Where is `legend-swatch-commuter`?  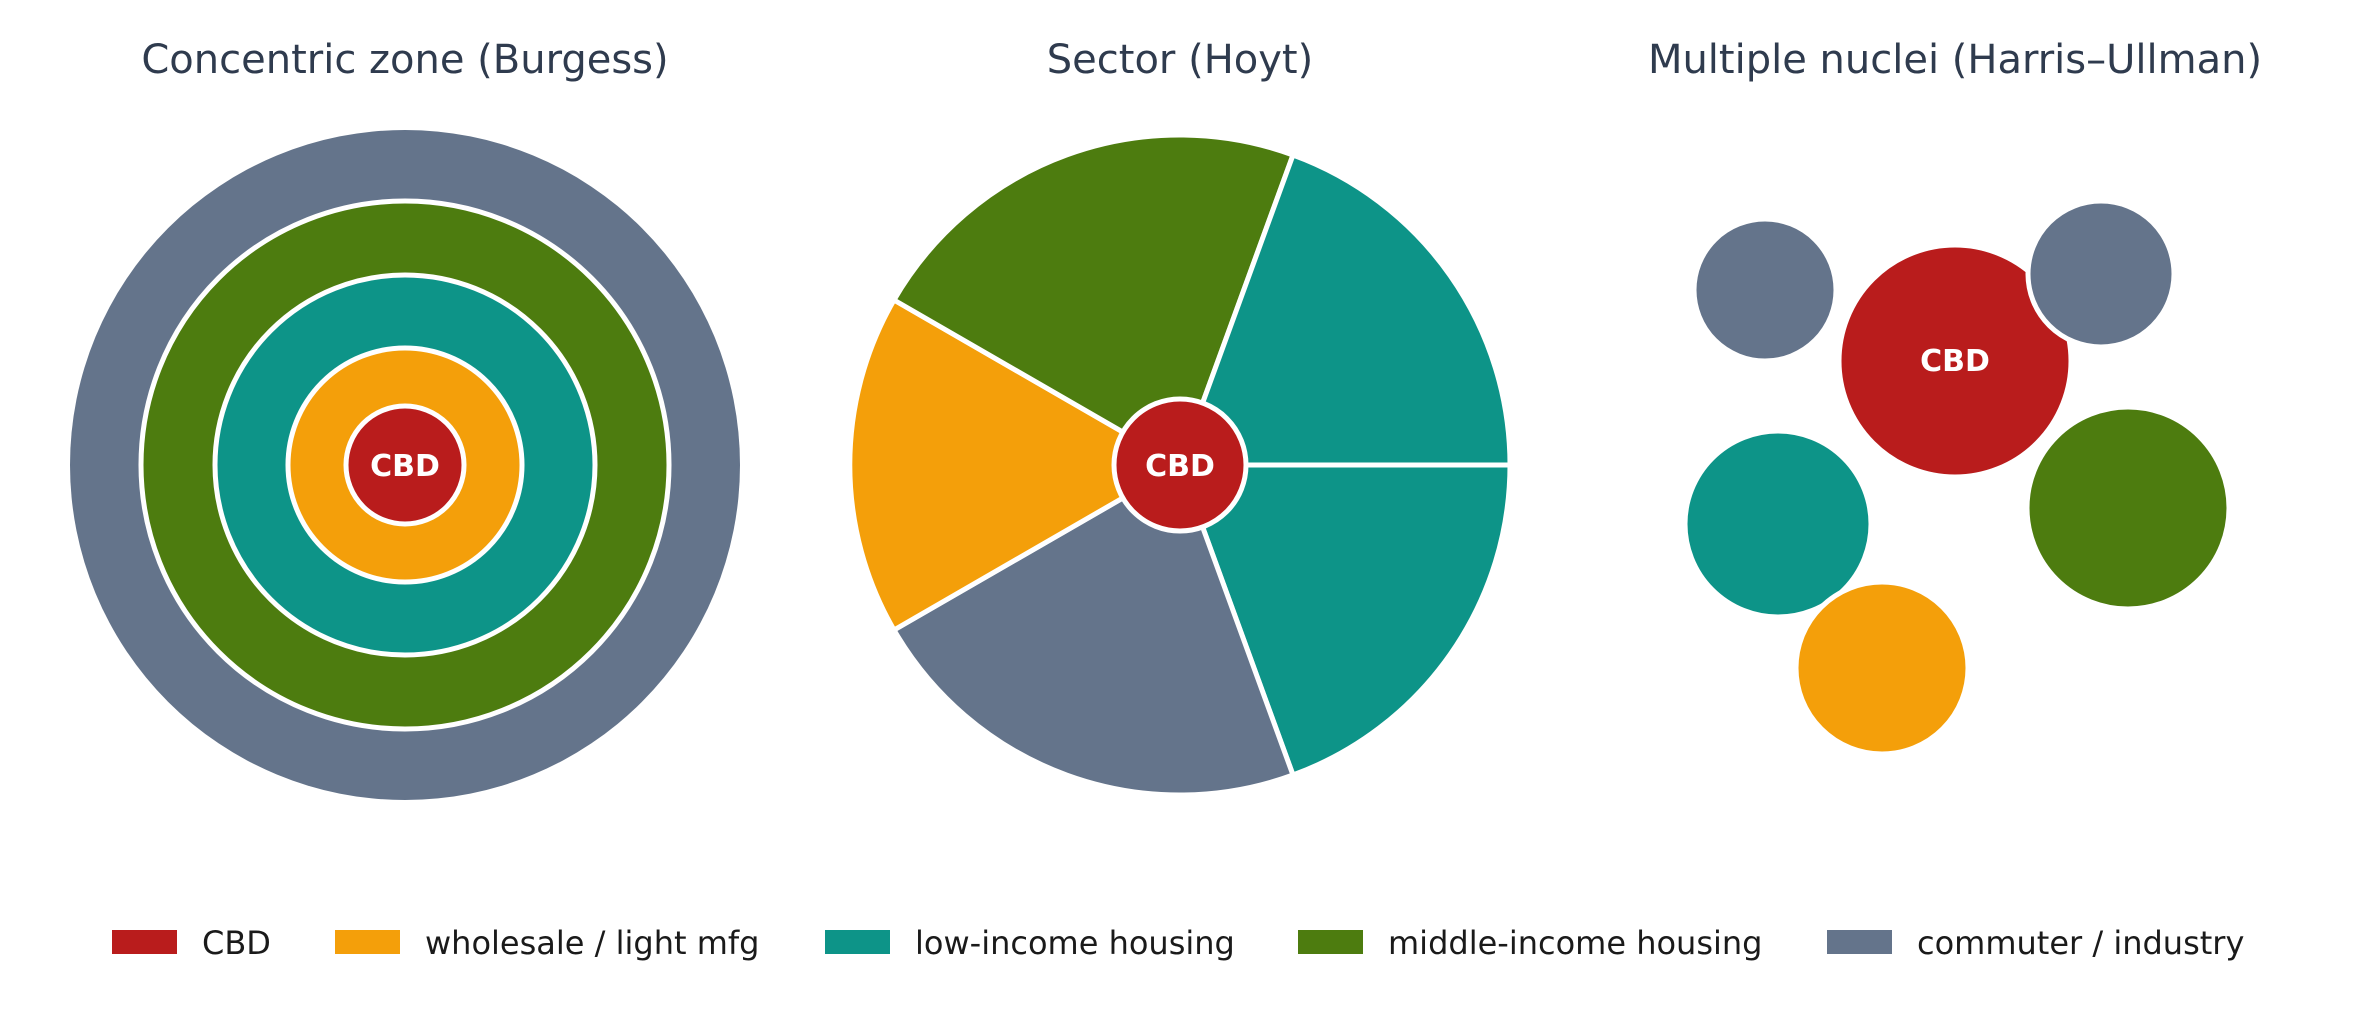
legend-swatch-commuter is located at coordinates (1859, 942).